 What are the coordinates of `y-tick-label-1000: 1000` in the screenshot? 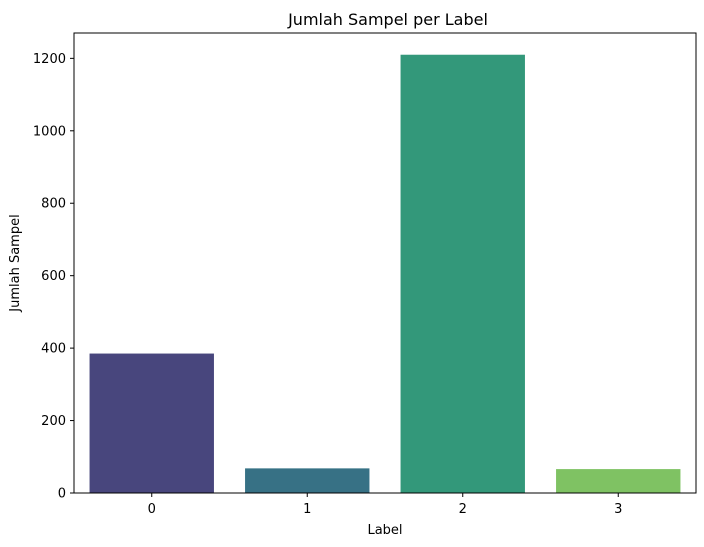 It's located at (49, 131).